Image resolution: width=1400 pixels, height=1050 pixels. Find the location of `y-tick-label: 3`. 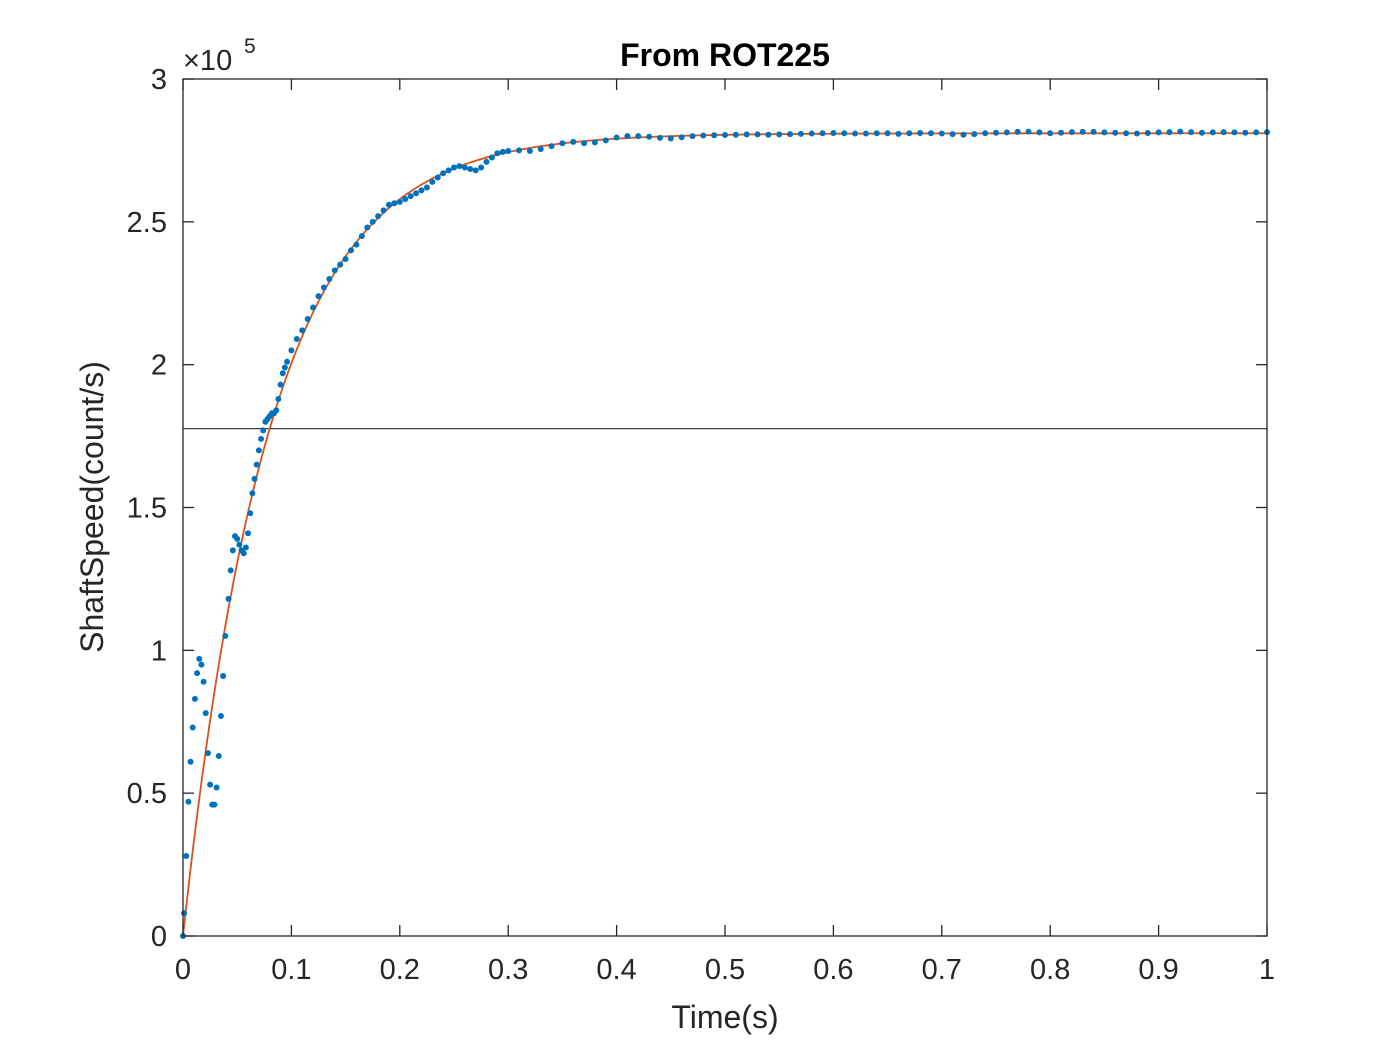

y-tick-label: 3 is located at coordinates (159, 80).